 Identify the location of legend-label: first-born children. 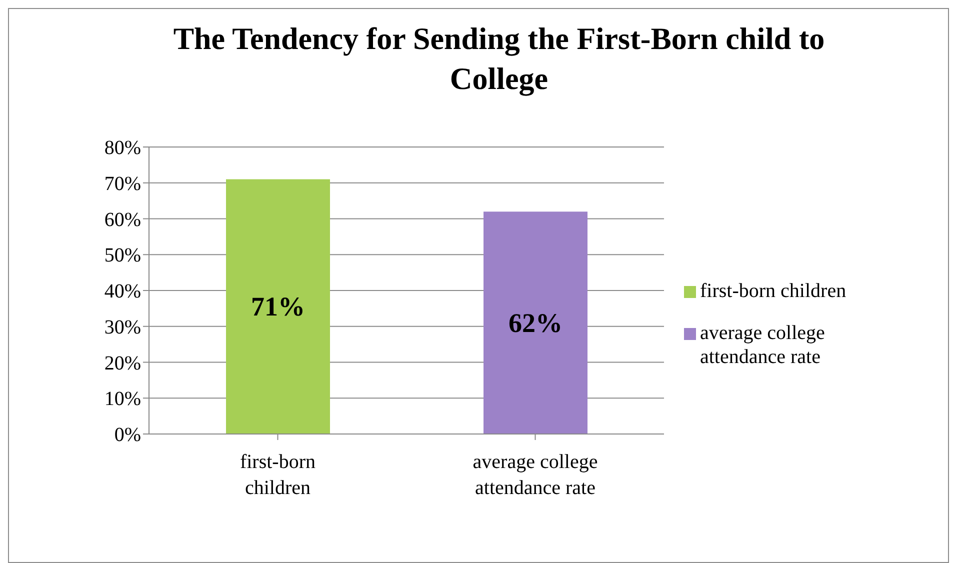
(774, 291).